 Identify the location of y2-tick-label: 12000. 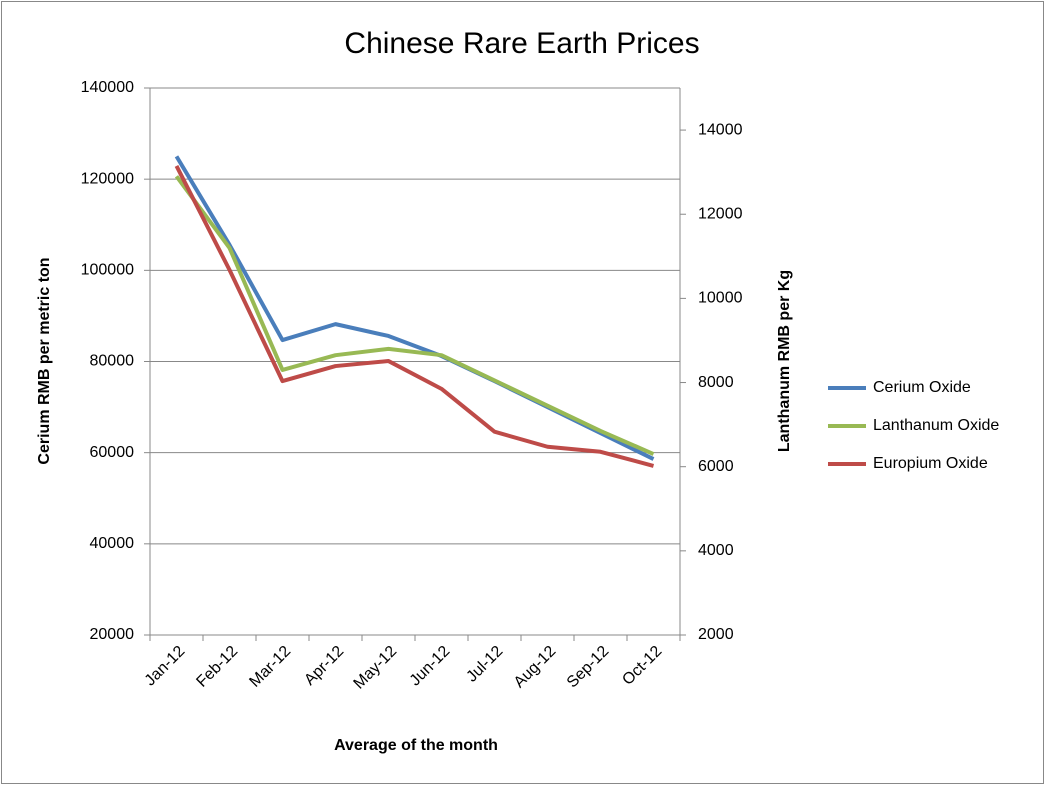
(720, 213).